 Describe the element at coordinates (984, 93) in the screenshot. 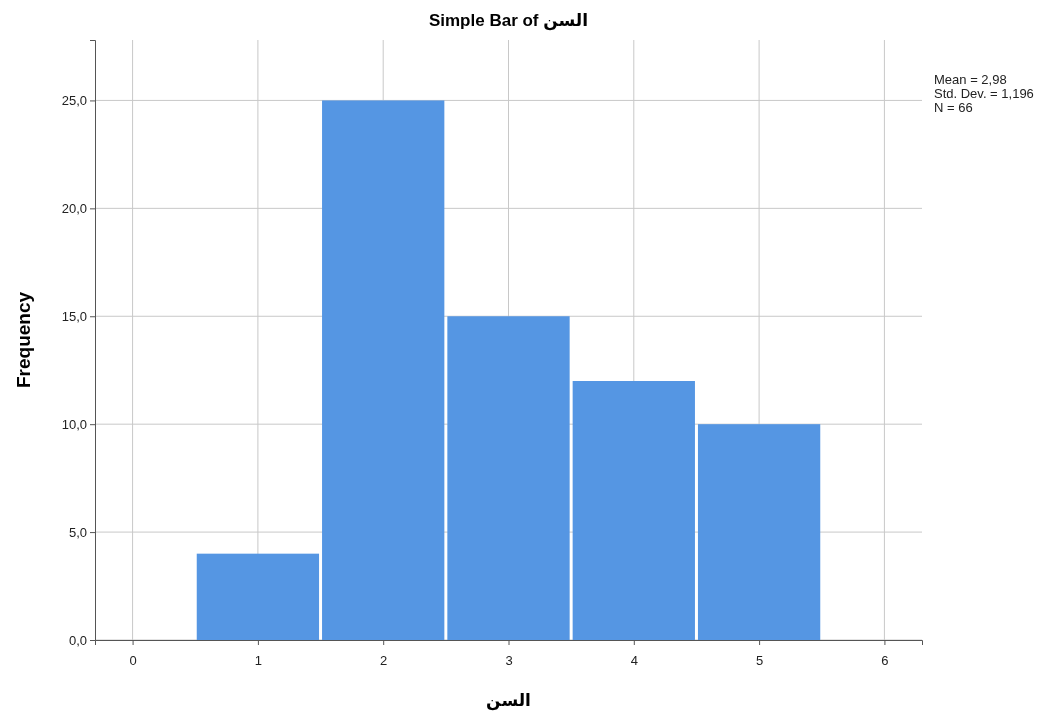

I see `text: Std. Dev. = 1,196` at that location.